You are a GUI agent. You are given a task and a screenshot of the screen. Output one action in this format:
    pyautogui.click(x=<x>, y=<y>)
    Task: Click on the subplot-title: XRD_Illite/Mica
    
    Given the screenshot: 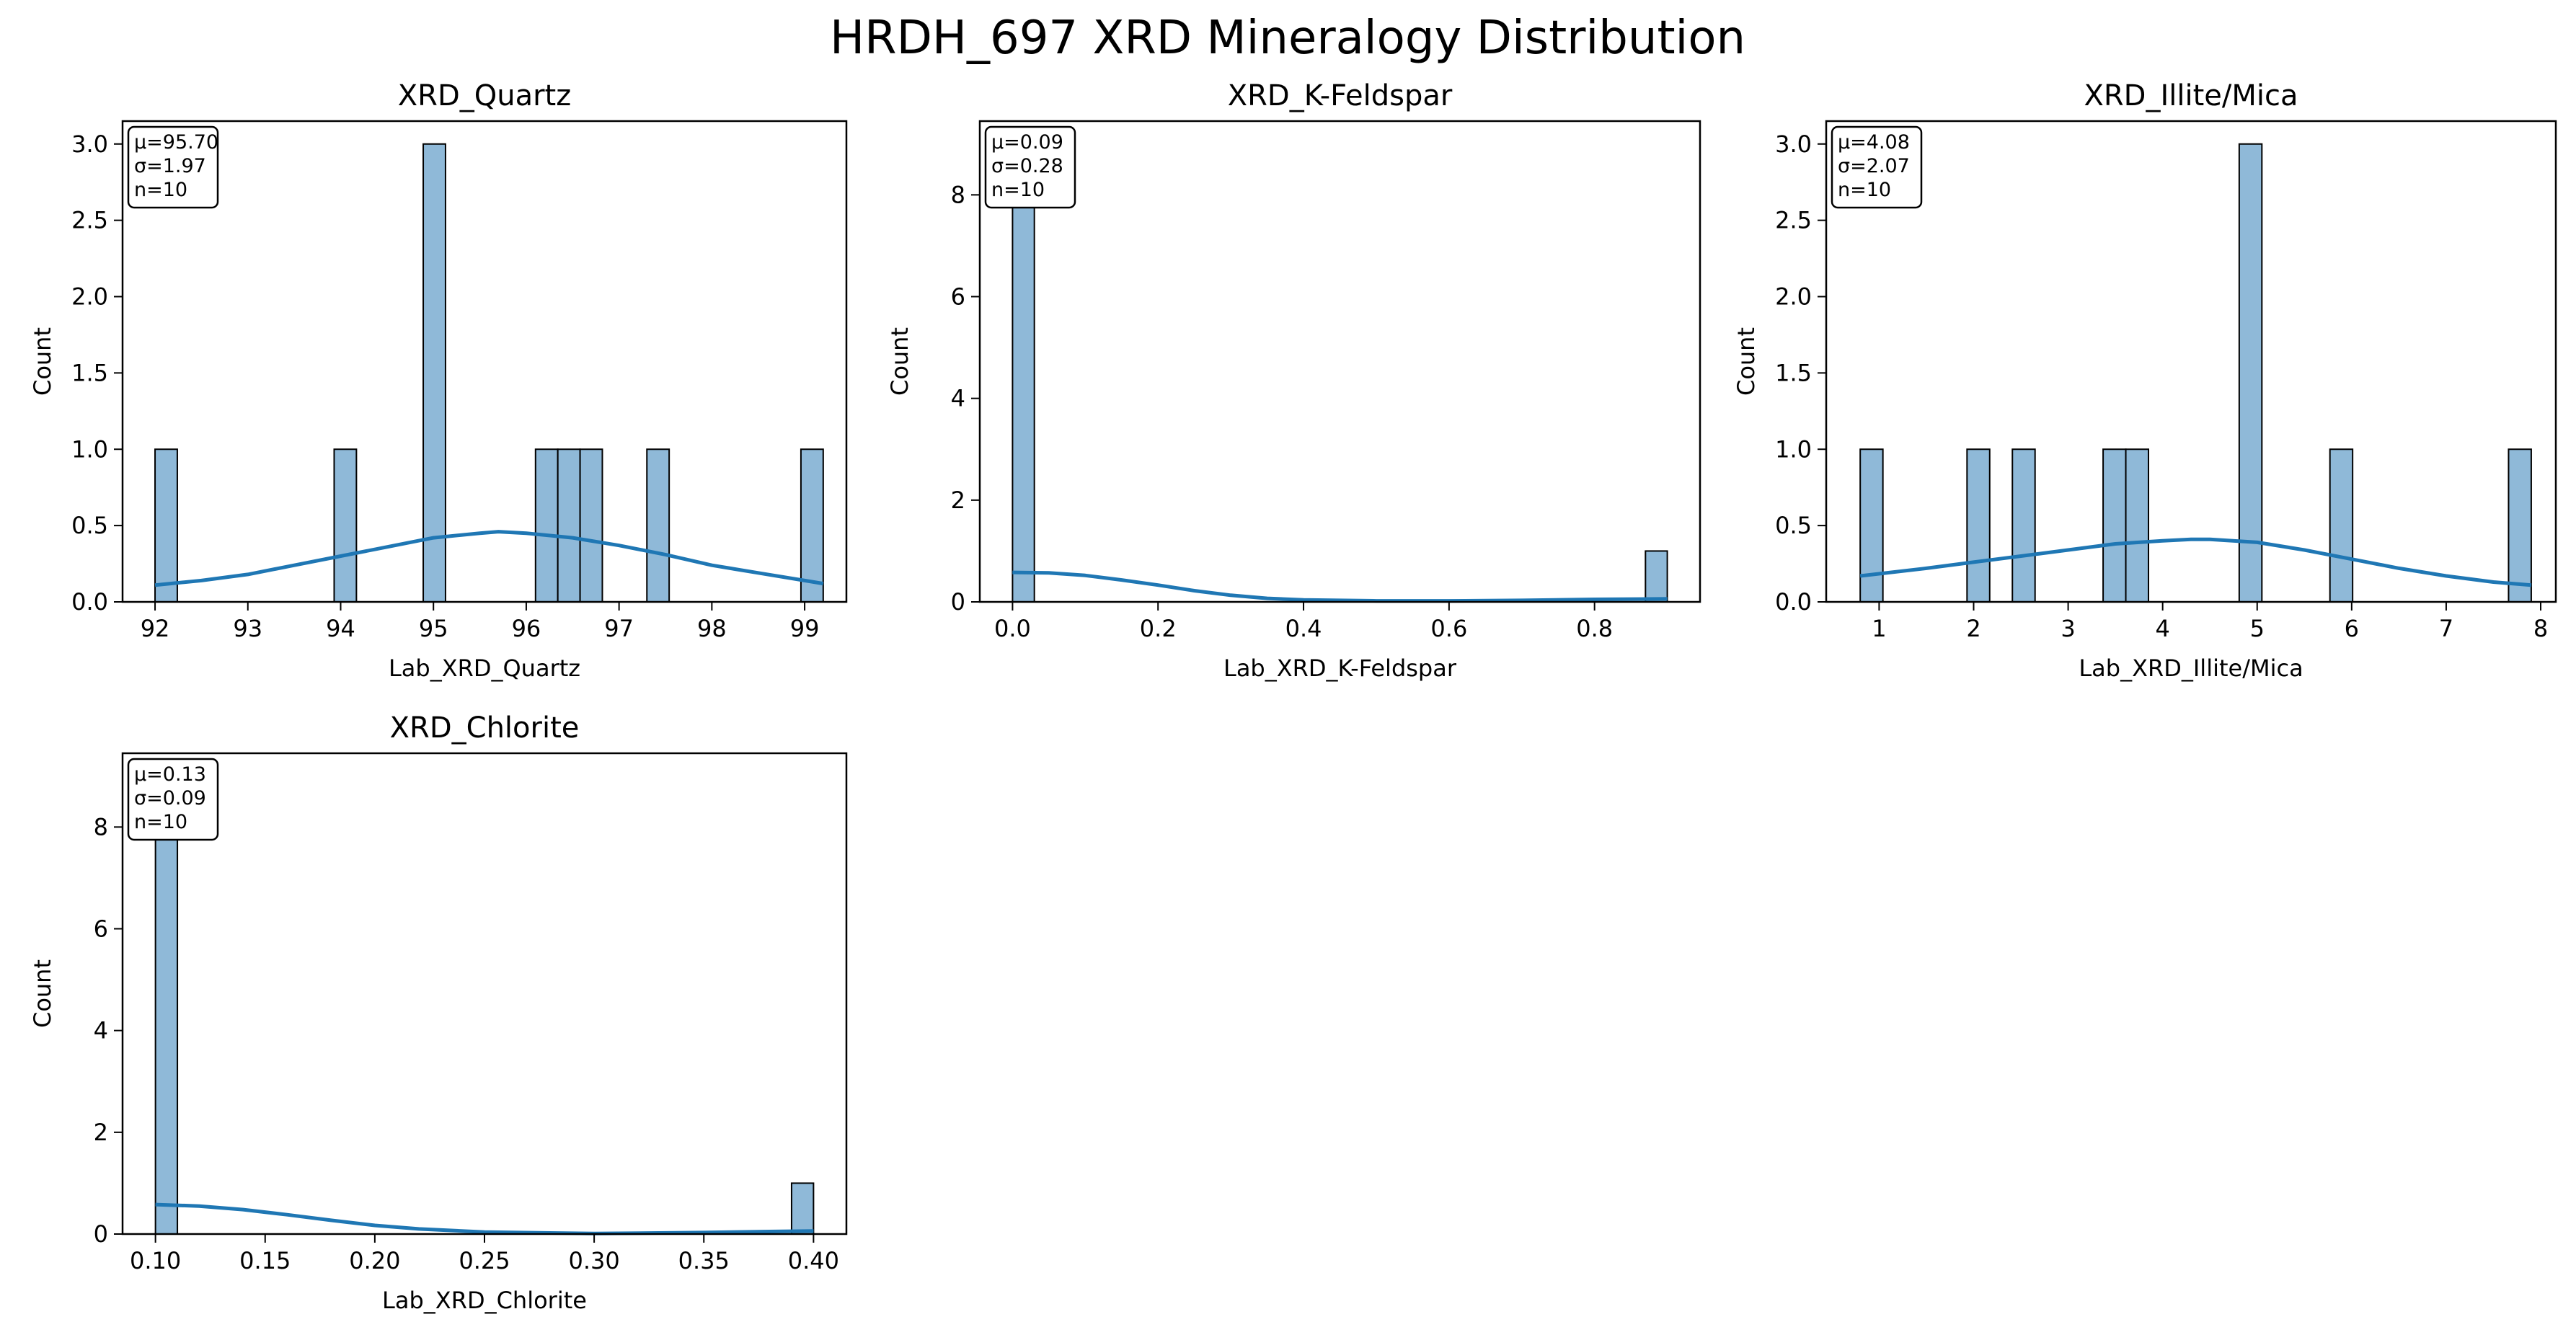 What is the action you would take?
    pyautogui.click(x=2191, y=95)
    